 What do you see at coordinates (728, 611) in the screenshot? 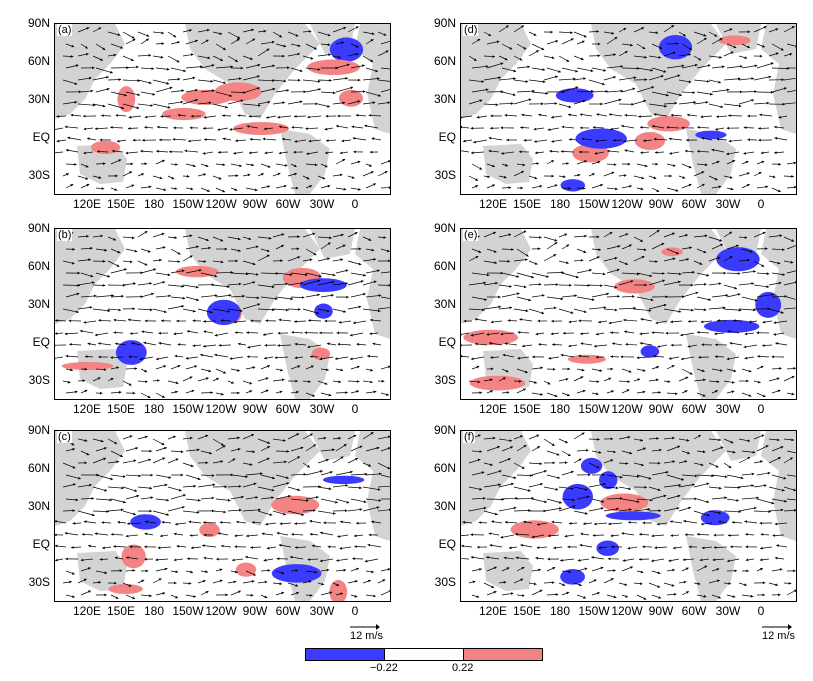
I see `longitude-label: 30W` at bounding box center [728, 611].